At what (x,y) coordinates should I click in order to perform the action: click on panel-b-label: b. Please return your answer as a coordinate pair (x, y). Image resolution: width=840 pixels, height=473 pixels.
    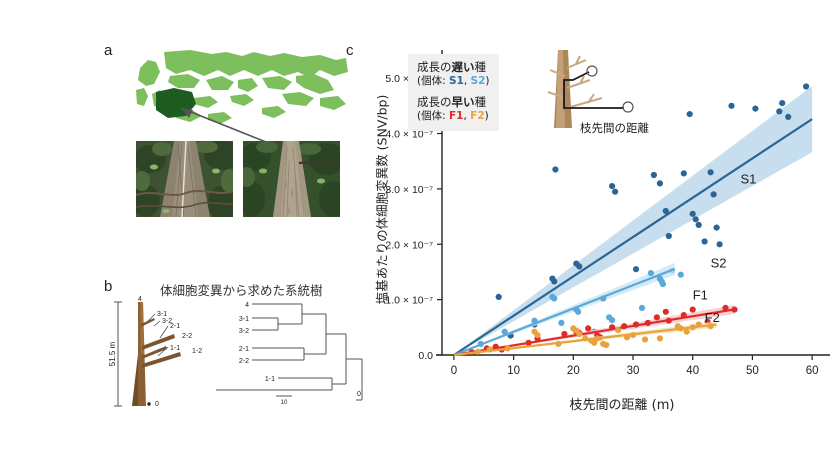
    Looking at the image, I should click on (108, 286).